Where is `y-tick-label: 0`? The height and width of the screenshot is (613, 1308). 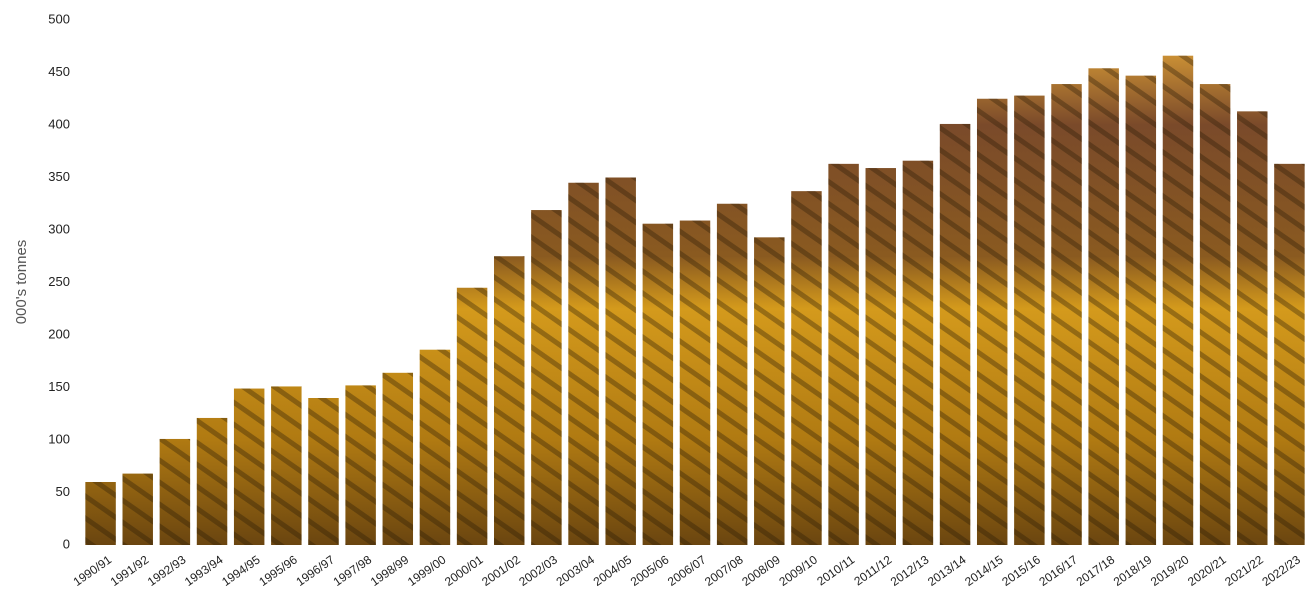
y-tick-label: 0 is located at coordinates (66, 543).